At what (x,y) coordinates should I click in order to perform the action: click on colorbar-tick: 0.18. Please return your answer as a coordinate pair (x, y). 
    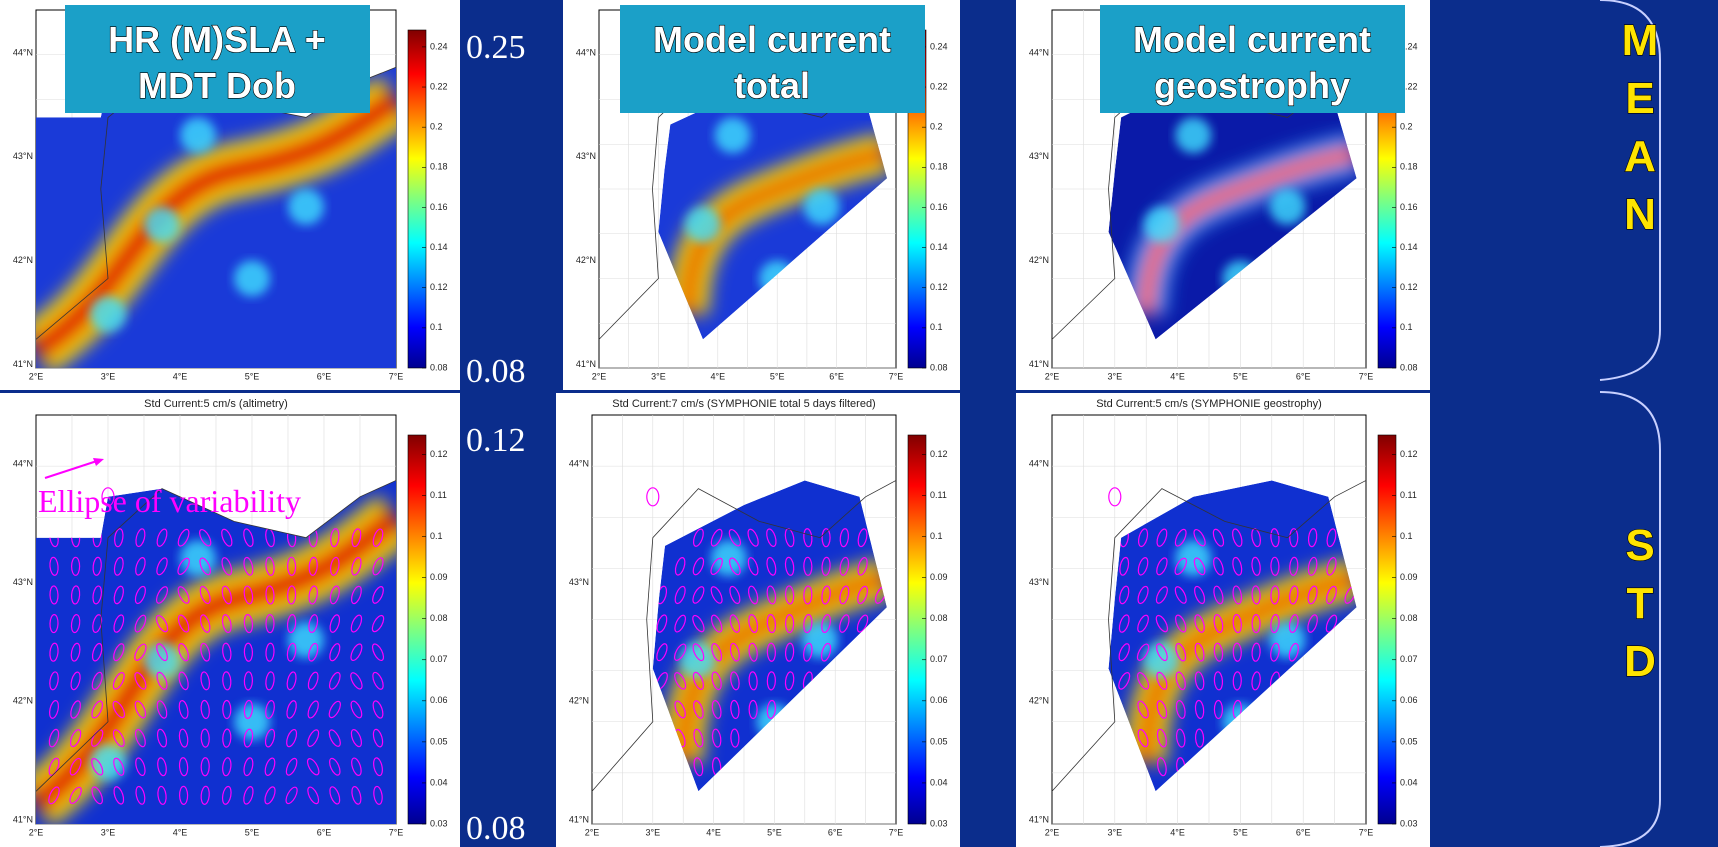
    Looking at the image, I should click on (939, 167).